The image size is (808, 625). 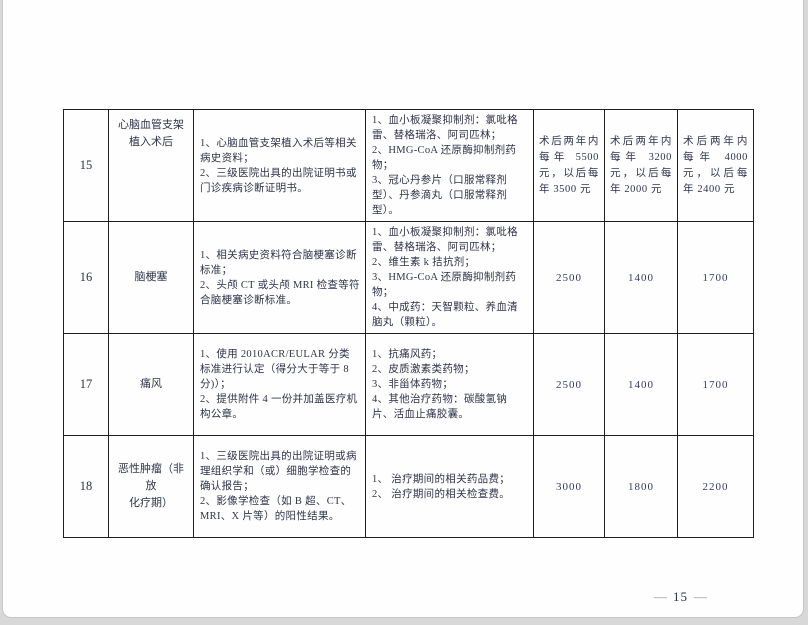 What do you see at coordinates (151, 486) in the screenshot?
I see `disease-name: 恶性肿瘤（非放 化疗期）` at bounding box center [151, 486].